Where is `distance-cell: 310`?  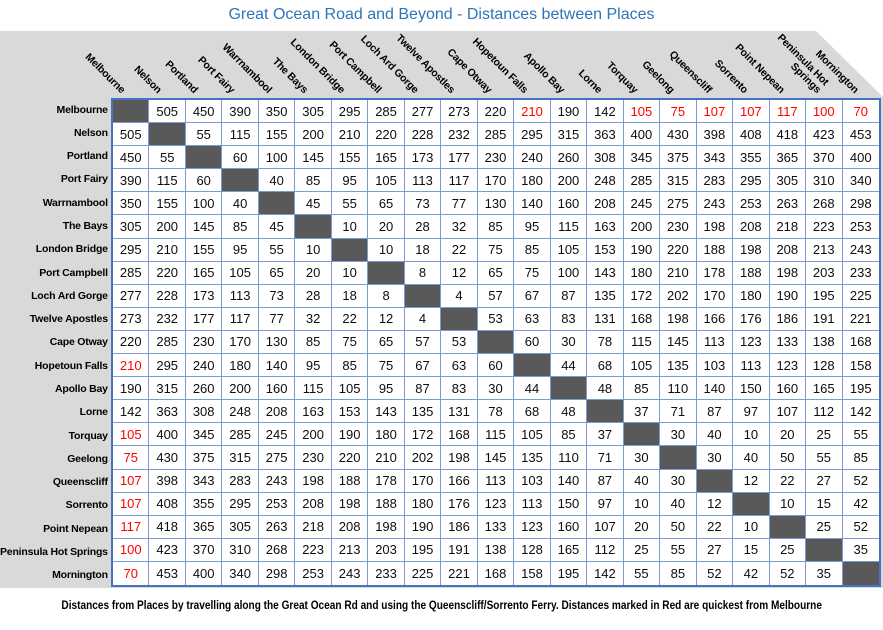
distance-cell: 310 is located at coordinates (824, 181).